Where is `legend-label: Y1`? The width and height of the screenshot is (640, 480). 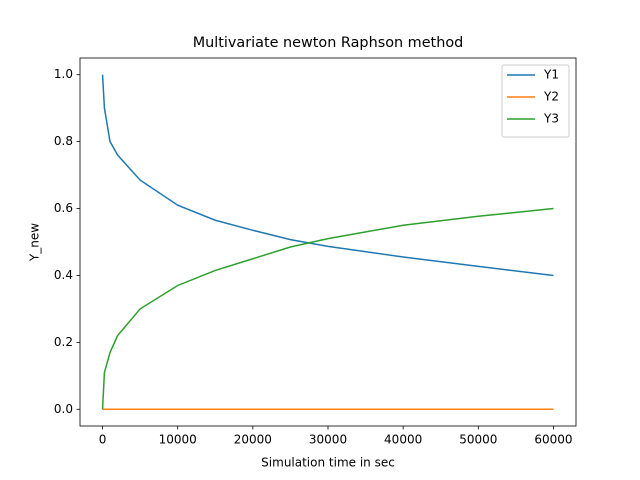 legend-label: Y1 is located at coordinates (551, 75).